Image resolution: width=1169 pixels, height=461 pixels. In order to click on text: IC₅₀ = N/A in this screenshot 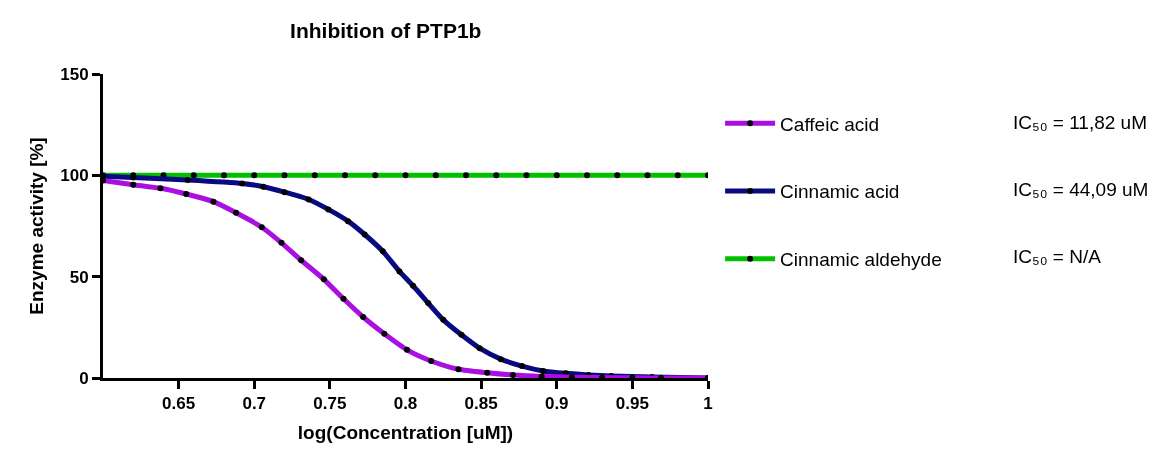, I will do `click(1057, 256)`.